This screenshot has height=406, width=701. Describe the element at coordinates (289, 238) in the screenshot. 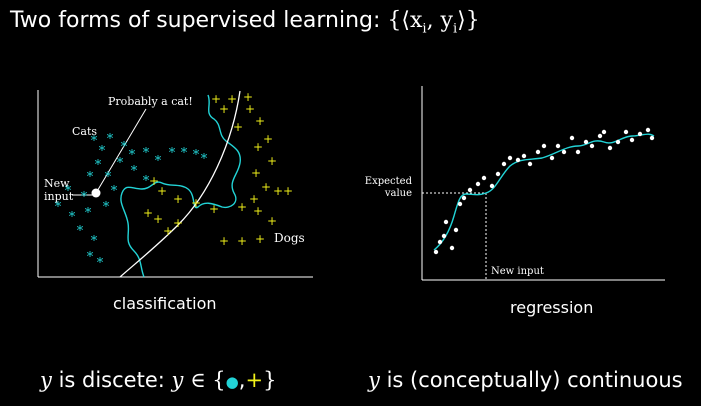

I see `dogs-label: Dogs` at that location.